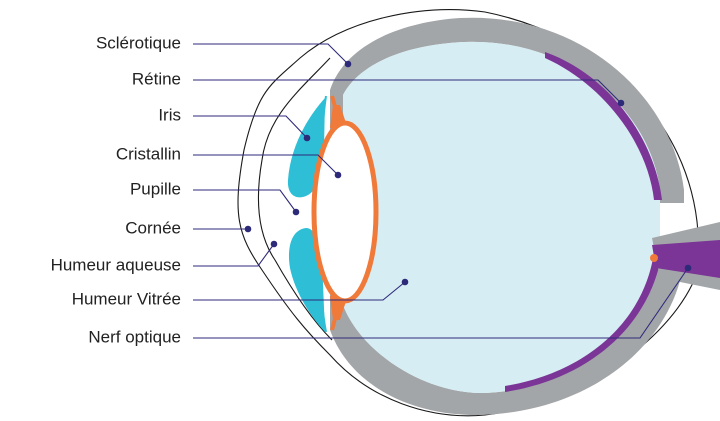 The width and height of the screenshot is (720, 421). Describe the element at coordinates (299, 291) in the screenshot. I see `leader-humeur-vitree` at that location.